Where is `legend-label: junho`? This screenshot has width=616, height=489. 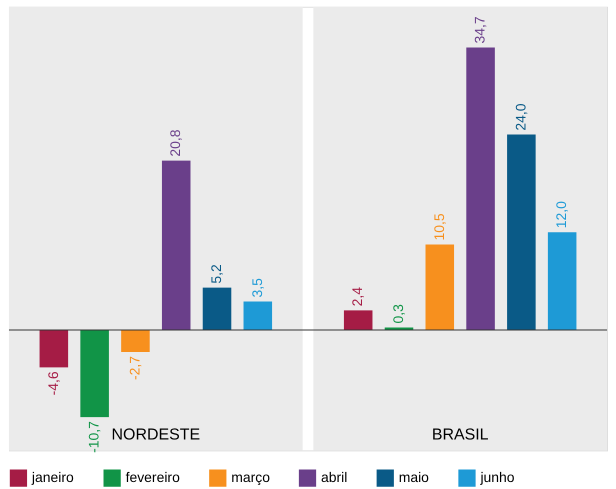
legend-label: junho is located at coordinates (497, 477).